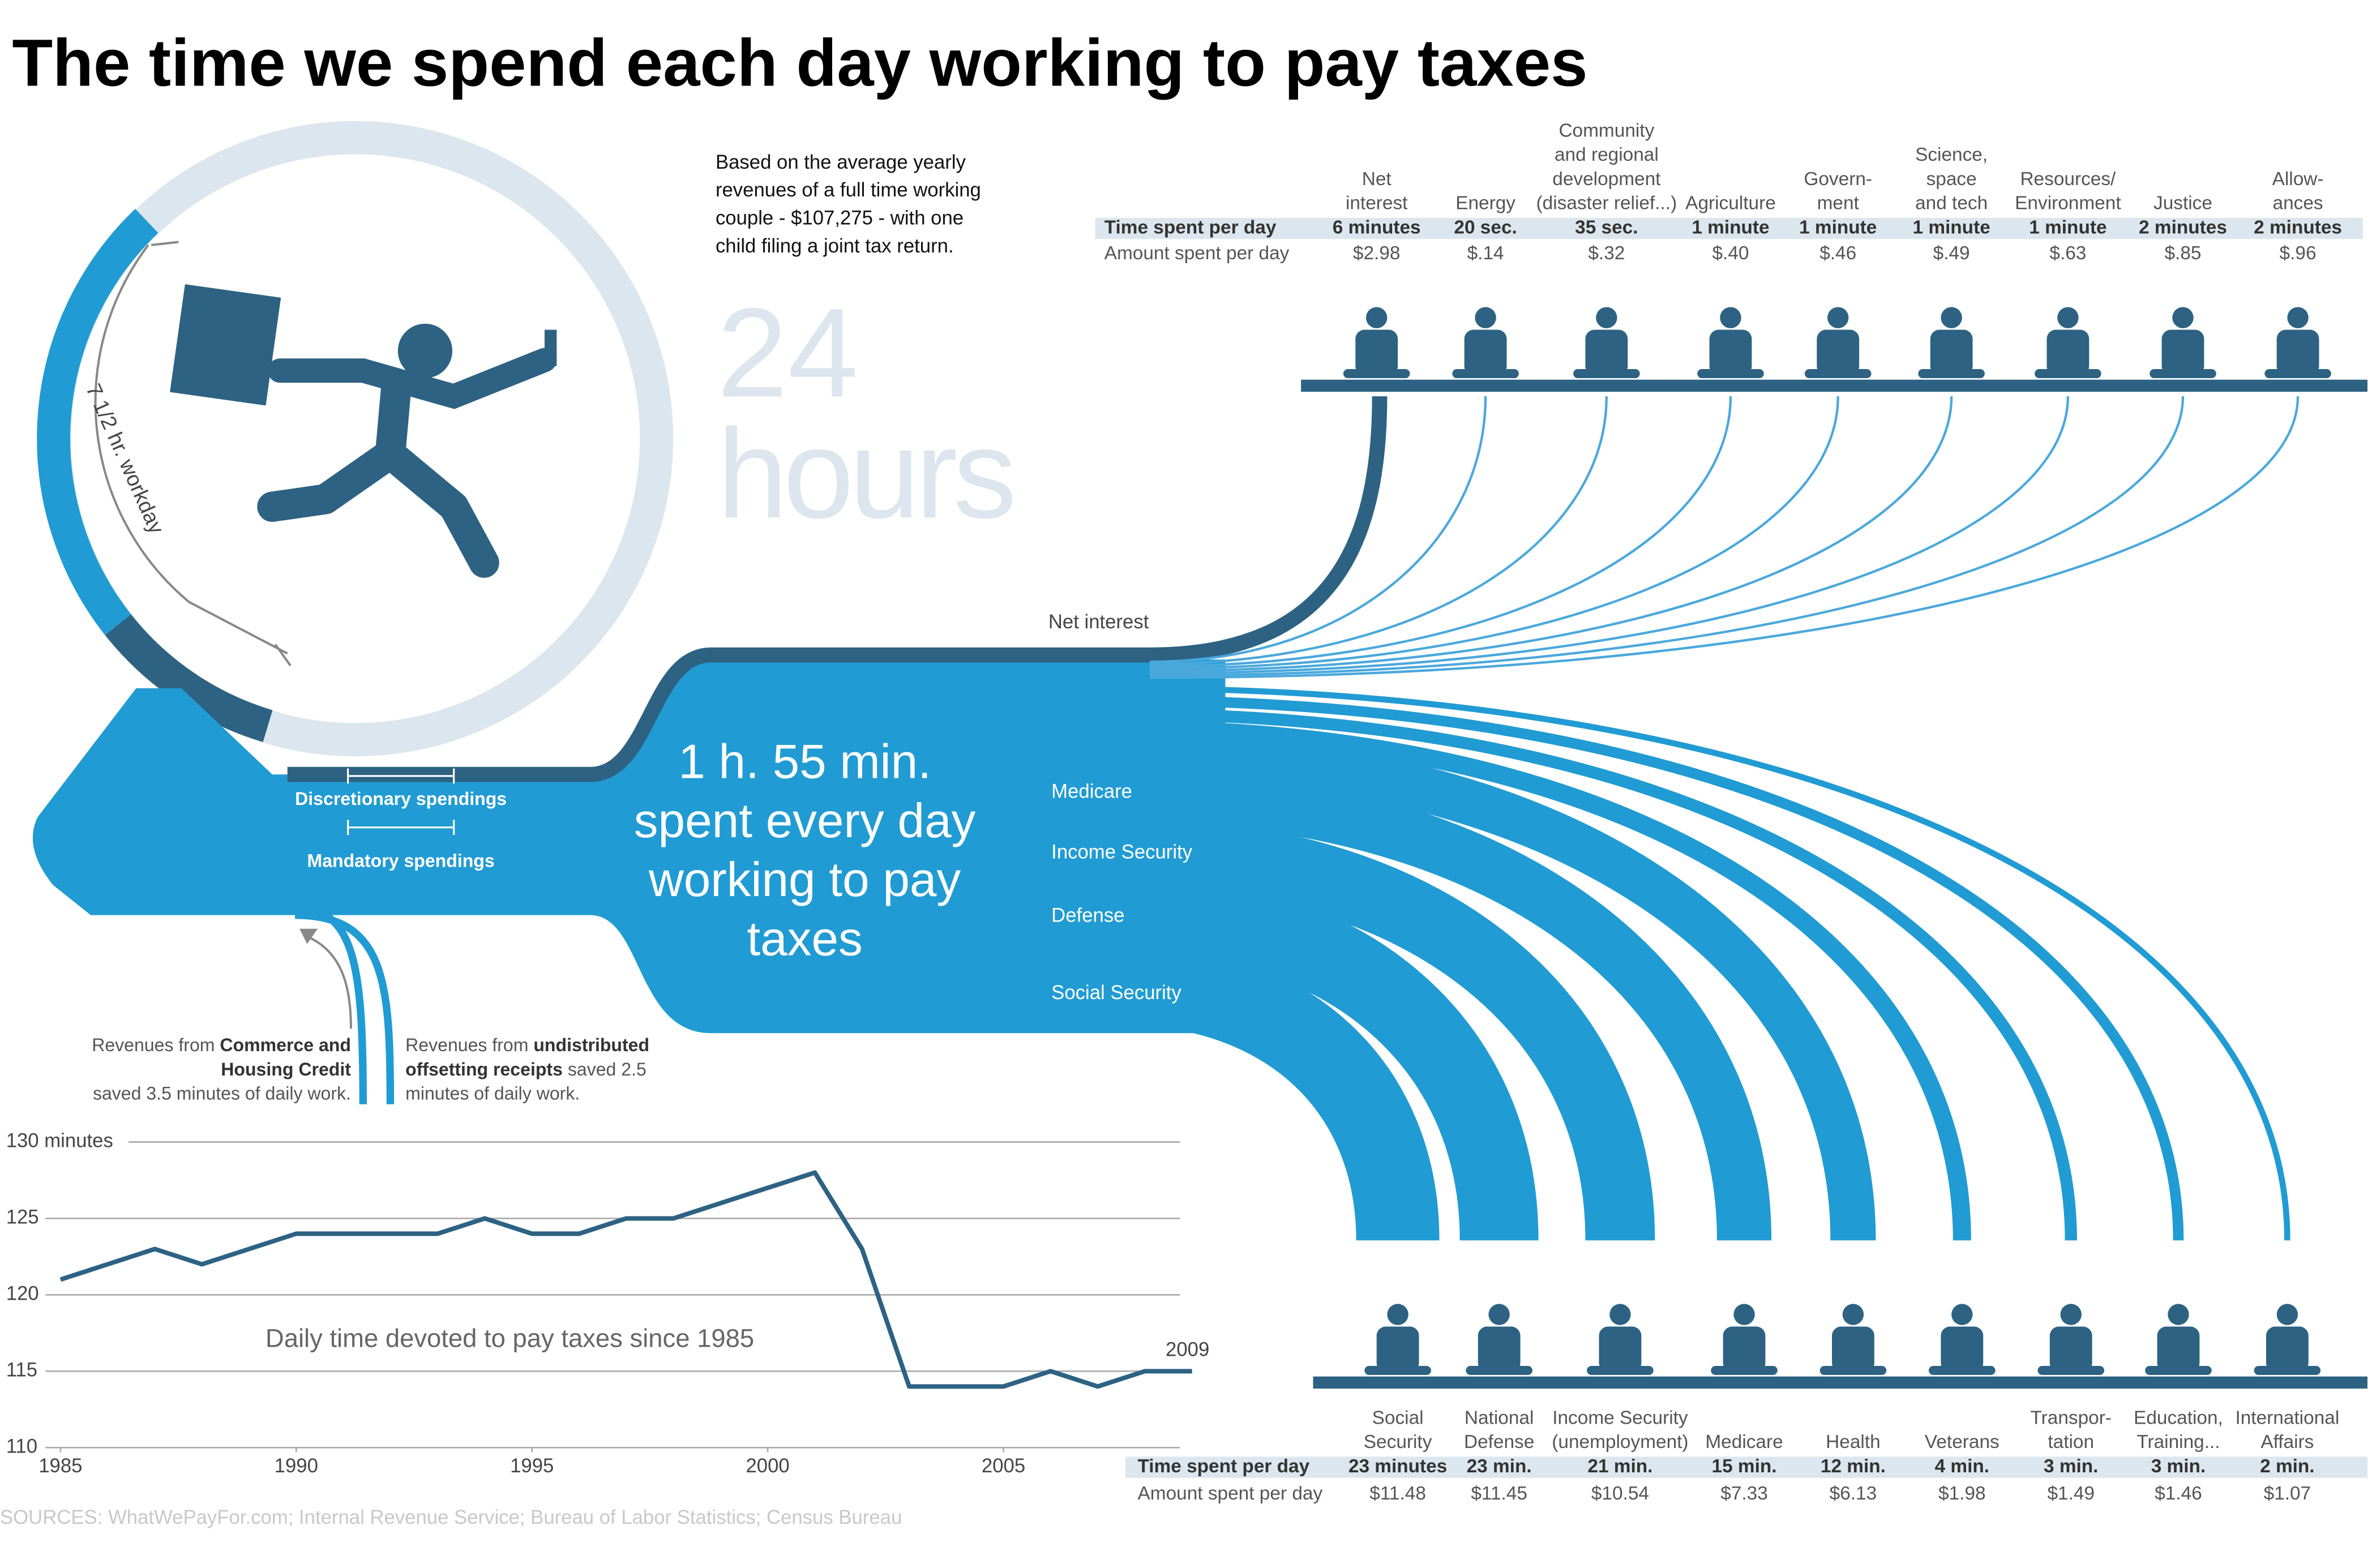  Describe the element at coordinates (285, 1045) in the screenshot. I see `note-segment: Commerce and` at that location.